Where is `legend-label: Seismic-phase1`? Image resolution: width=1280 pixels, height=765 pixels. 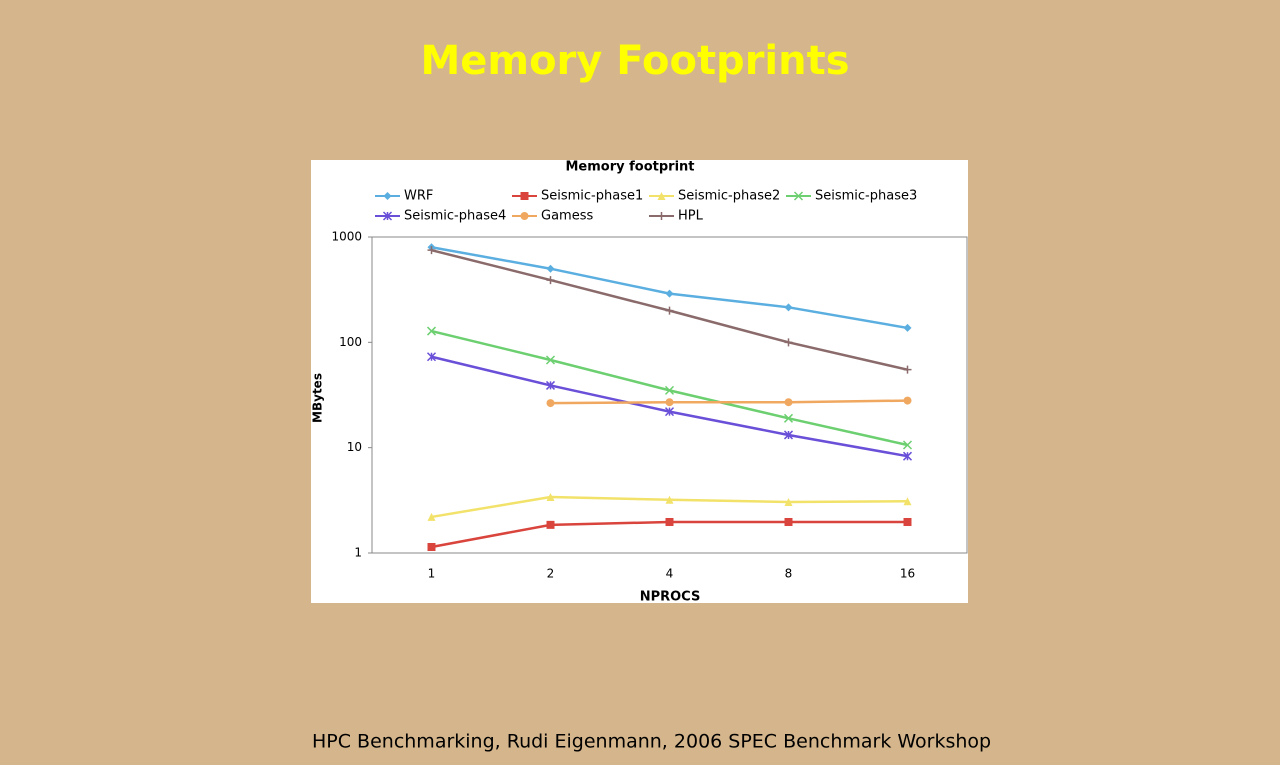 legend-label: Seismic-phase1 is located at coordinates (592, 196).